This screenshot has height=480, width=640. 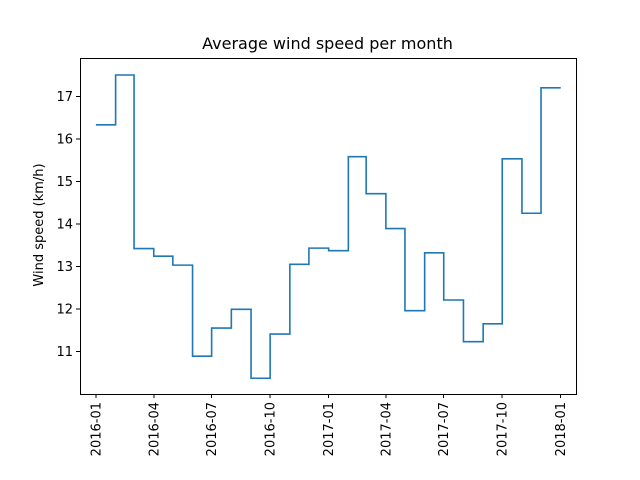 I want to click on y-tick-label: 15, so click(x=64, y=182).